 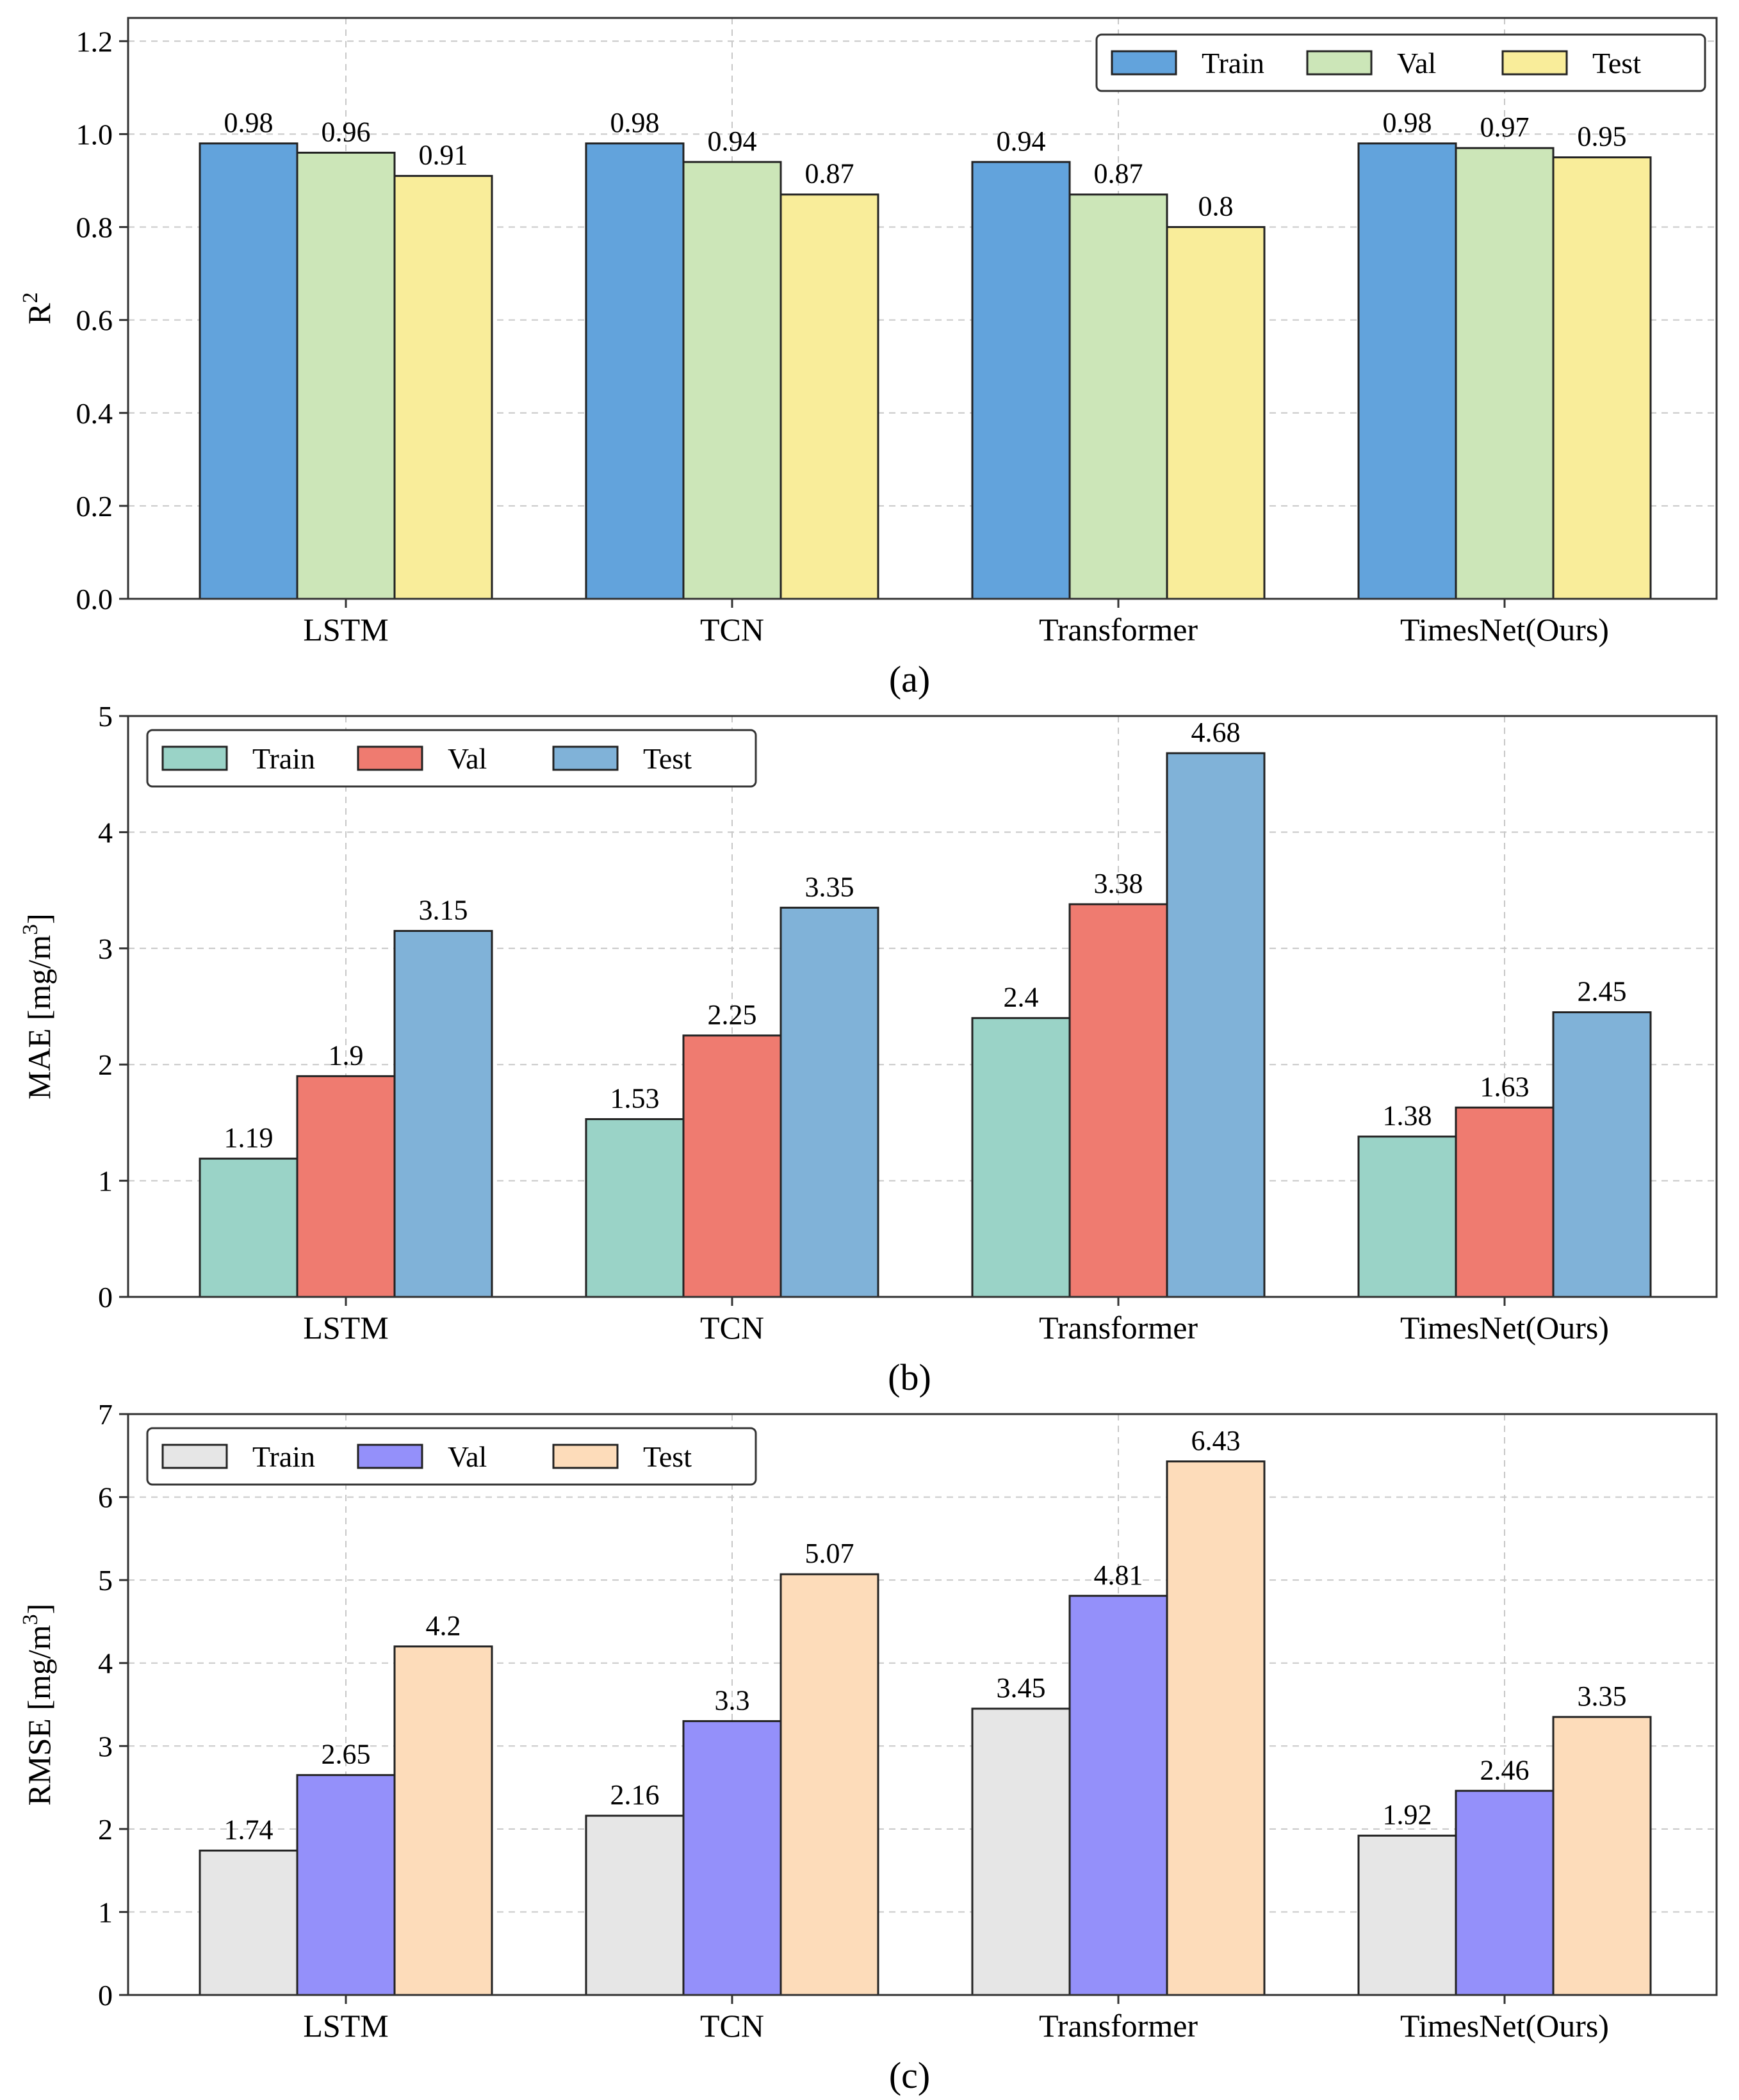 I want to click on data-label: 2.65, so click(x=346, y=1754).